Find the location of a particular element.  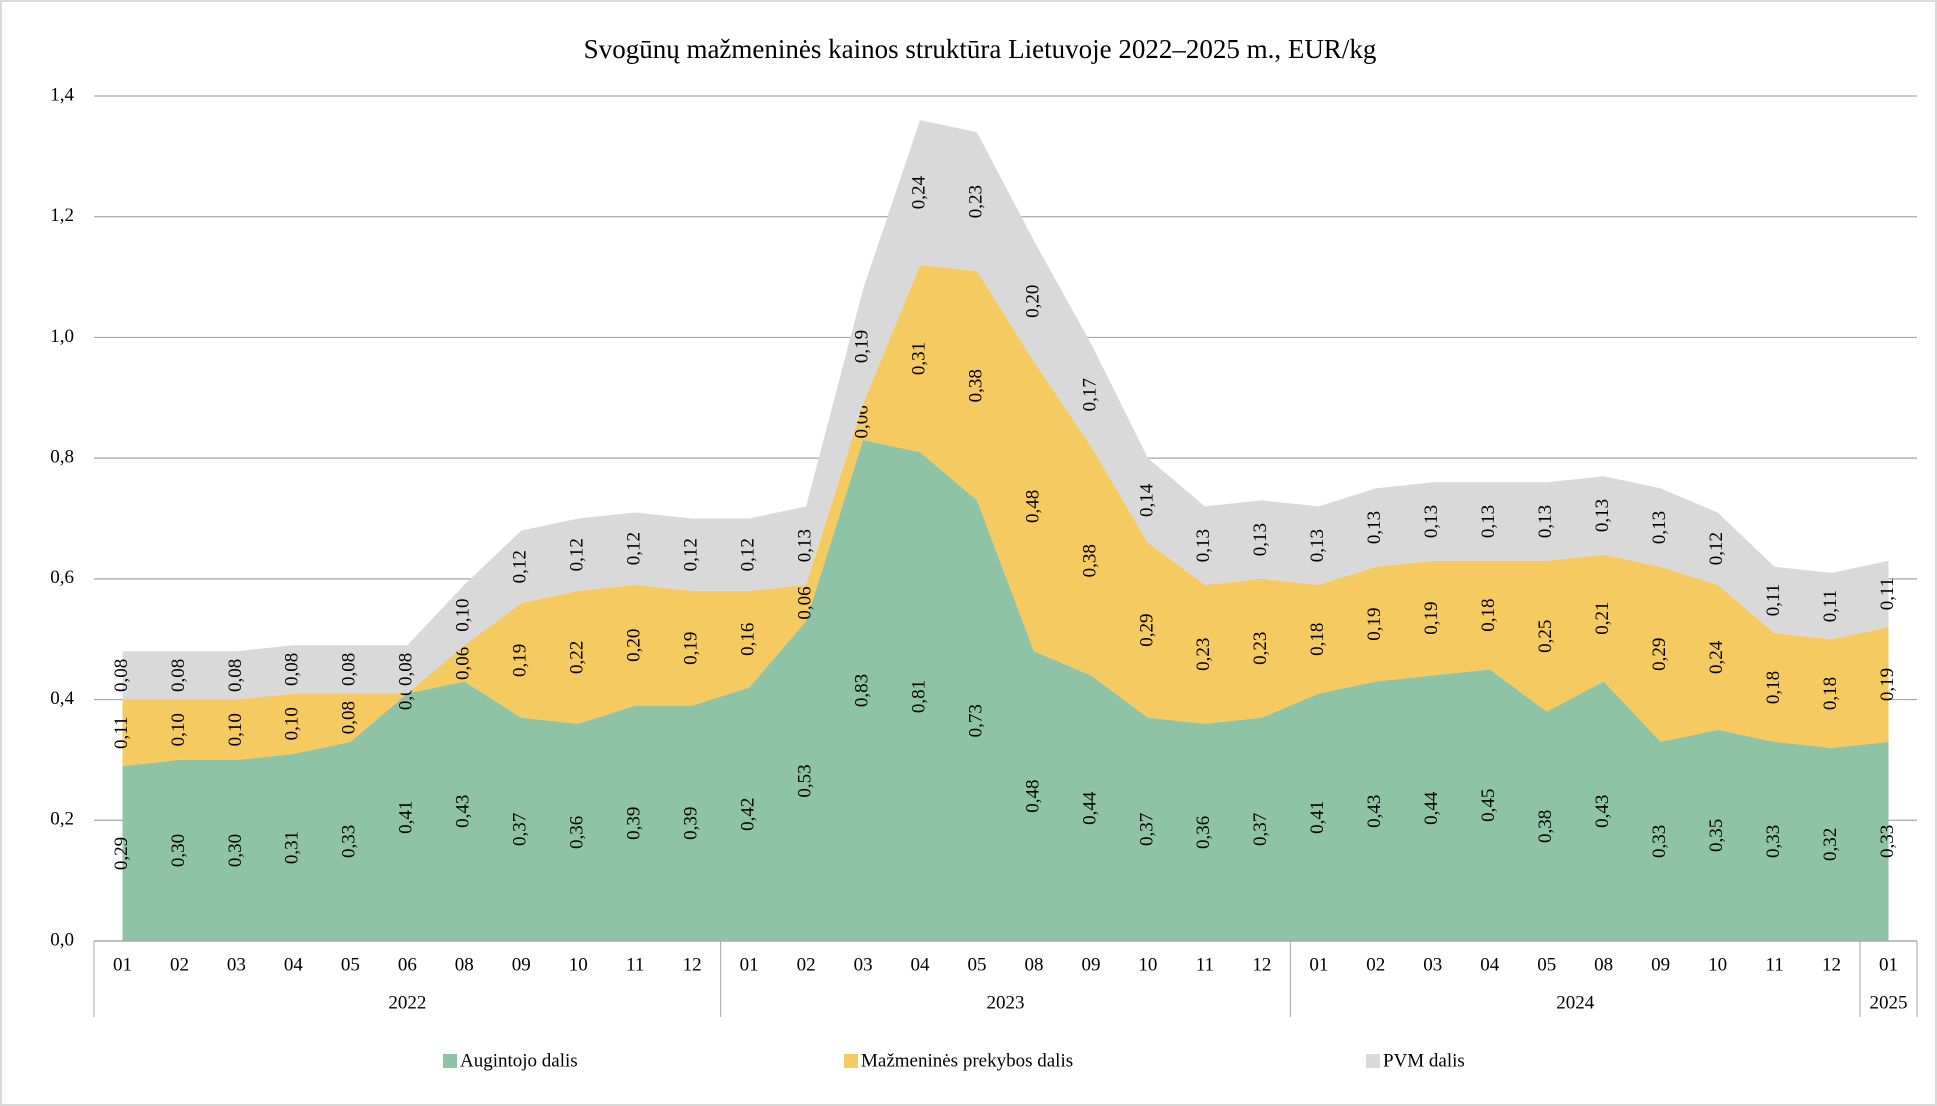

data-label: 0,45 is located at coordinates (1488, 805).